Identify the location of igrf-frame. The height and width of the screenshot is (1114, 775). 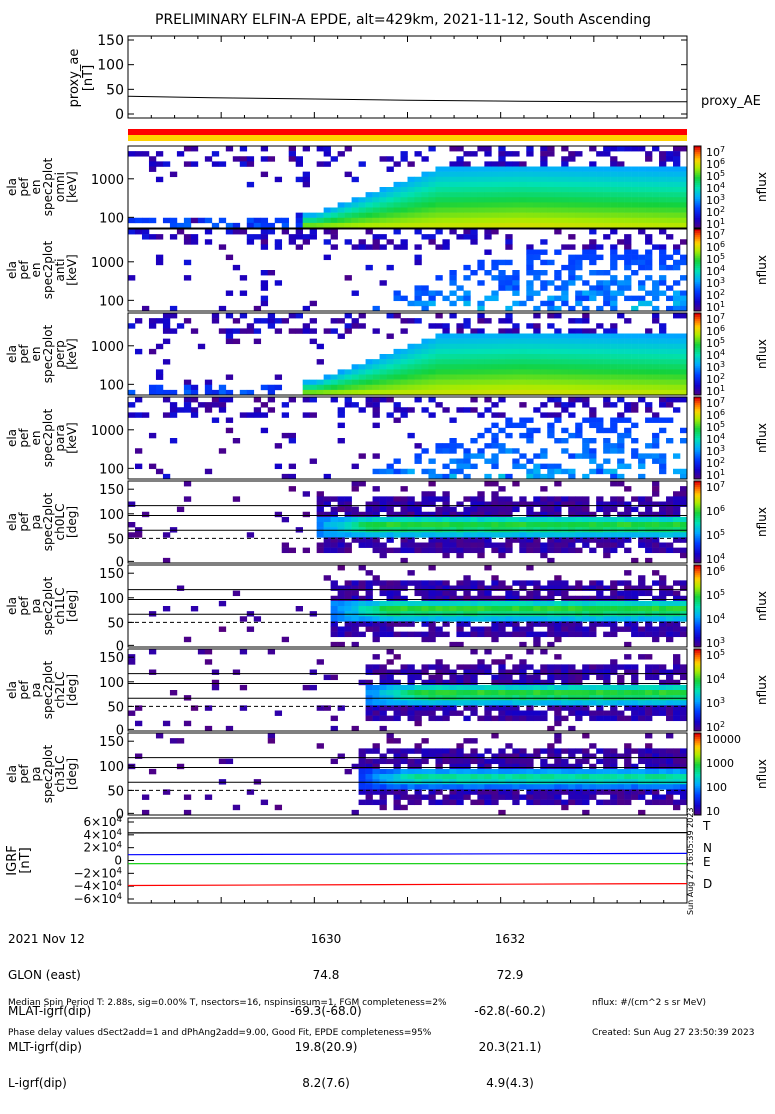
(407, 860).